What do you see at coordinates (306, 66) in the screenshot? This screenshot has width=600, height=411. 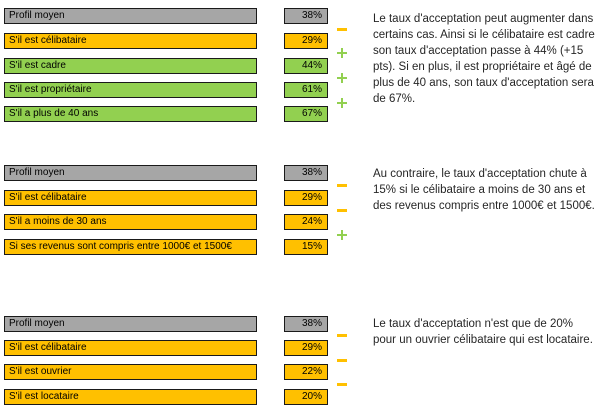 I see `row-value: 44%` at bounding box center [306, 66].